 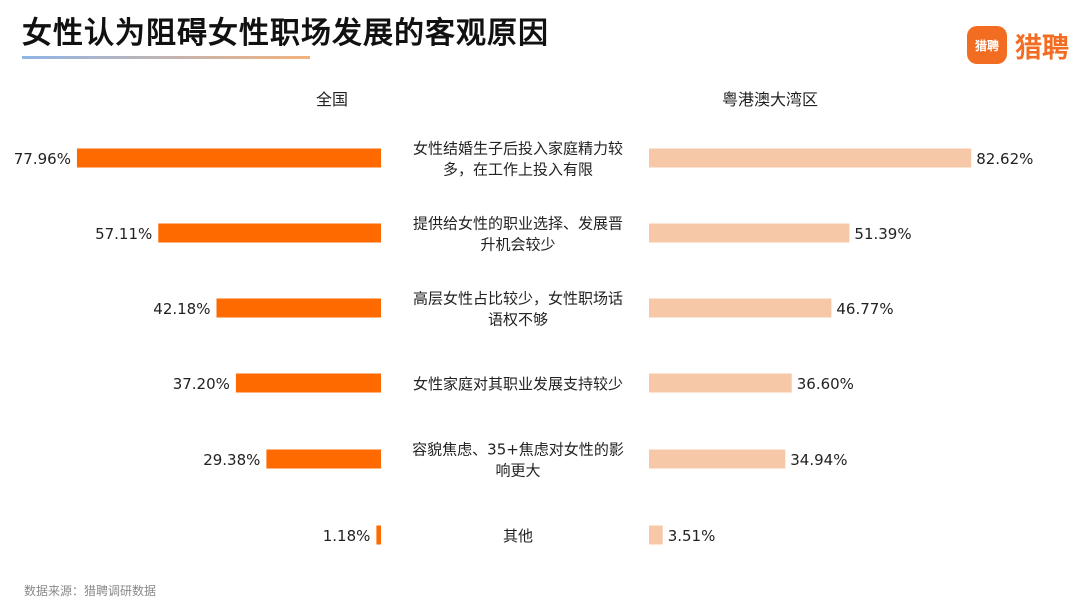 What do you see at coordinates (518, 299) in the screenshot?
I see `category-label-2-line-0: 高层女性占比较少，女性职场话` at bounding box center [518, 299].